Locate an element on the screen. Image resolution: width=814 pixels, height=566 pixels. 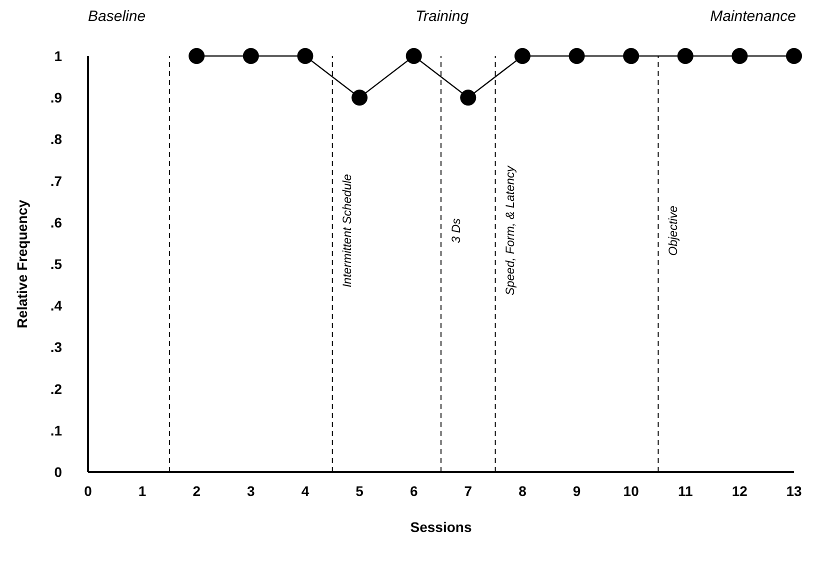
y-tick-label: .4 is located at coordinates (56, 306).